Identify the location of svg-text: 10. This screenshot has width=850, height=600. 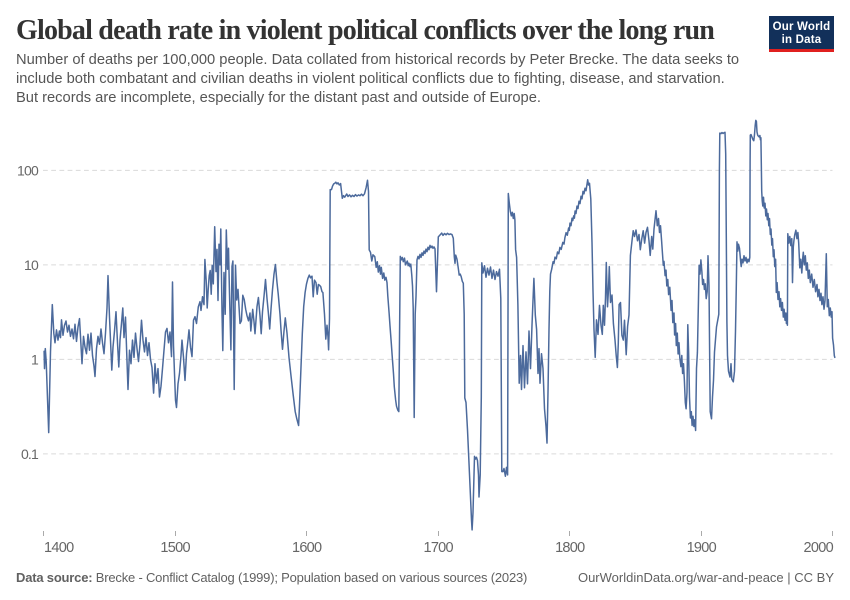
(31, 265).